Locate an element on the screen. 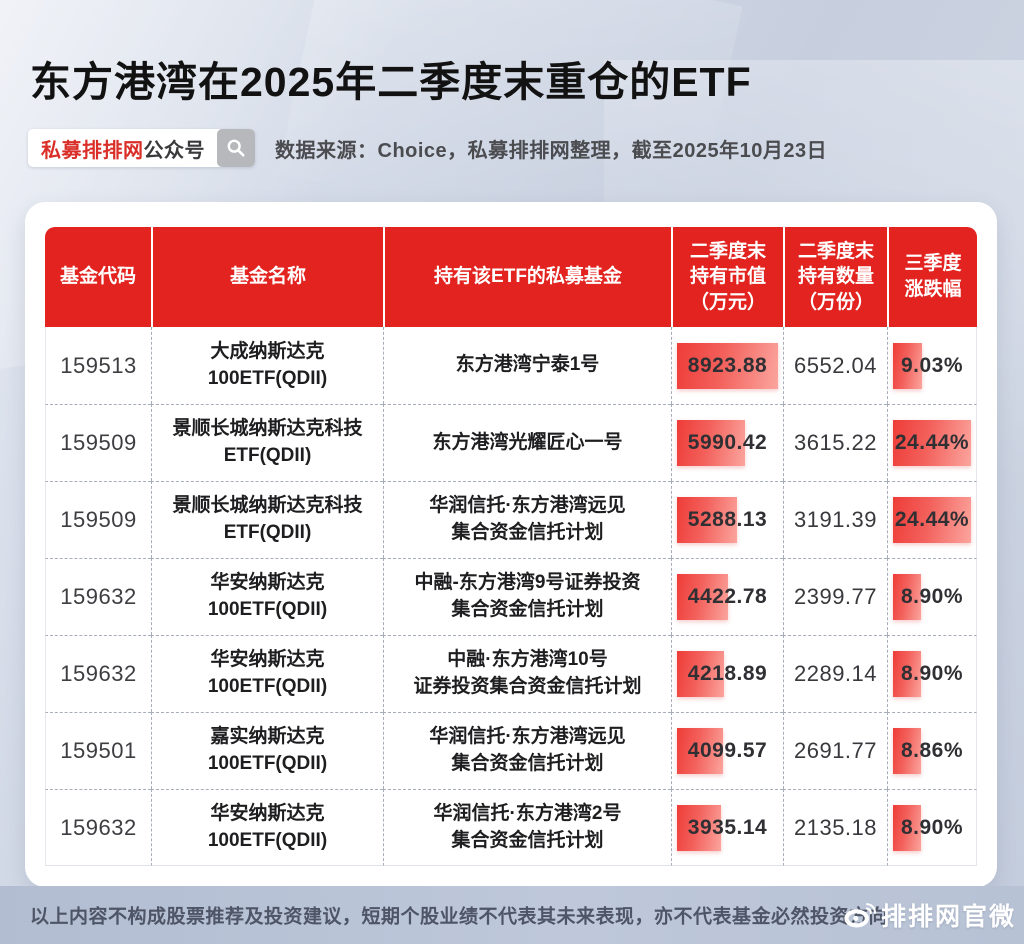 This screenshot has width=1024, height=944. market-value-cell: 5288.13 is located at coordinates (727, 519).